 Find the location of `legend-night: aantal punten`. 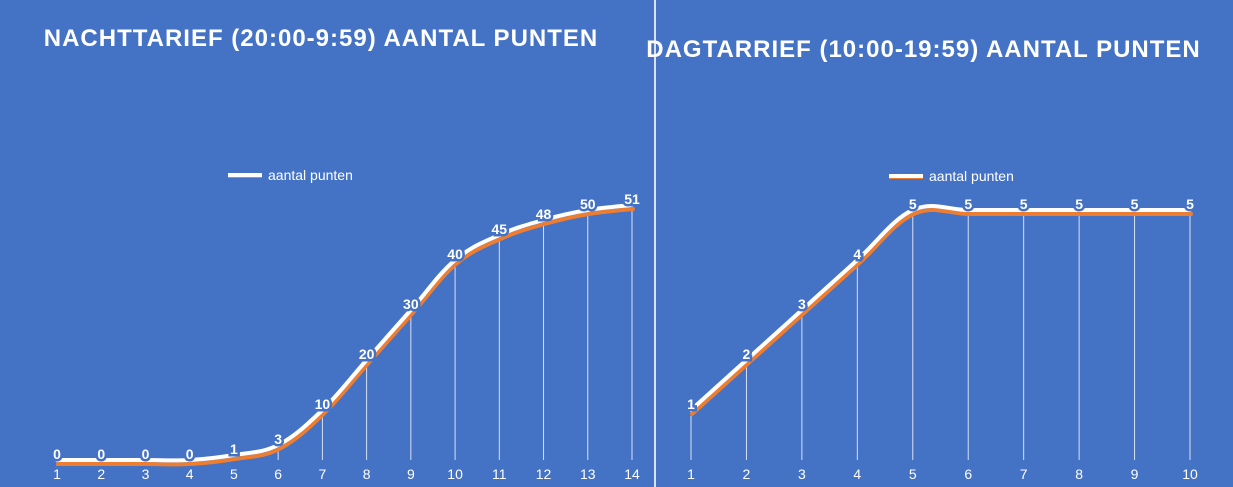

legend-night: aantal punten is located at coordinates (290, 175).